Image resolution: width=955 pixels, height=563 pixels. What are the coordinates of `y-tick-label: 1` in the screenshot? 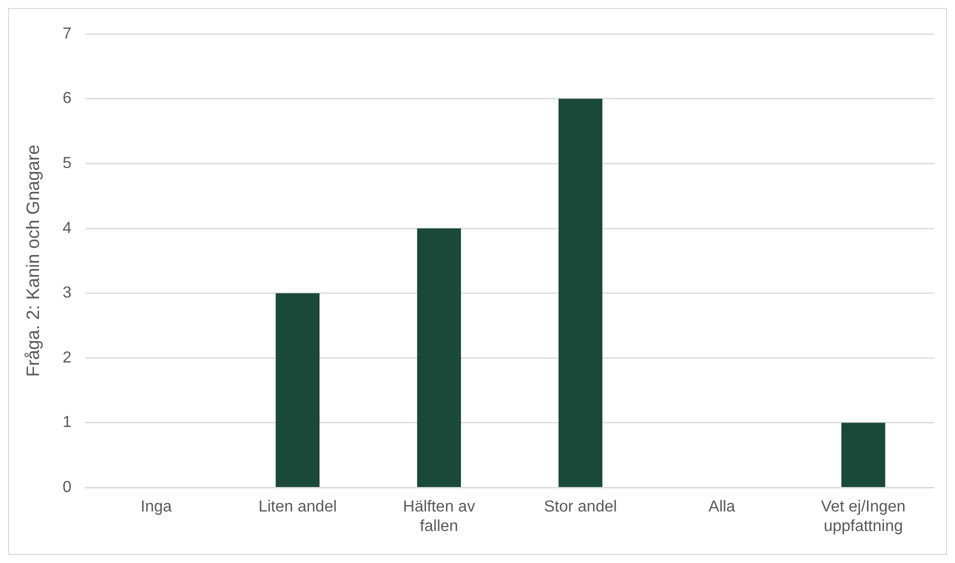 It's located at (67, 423).